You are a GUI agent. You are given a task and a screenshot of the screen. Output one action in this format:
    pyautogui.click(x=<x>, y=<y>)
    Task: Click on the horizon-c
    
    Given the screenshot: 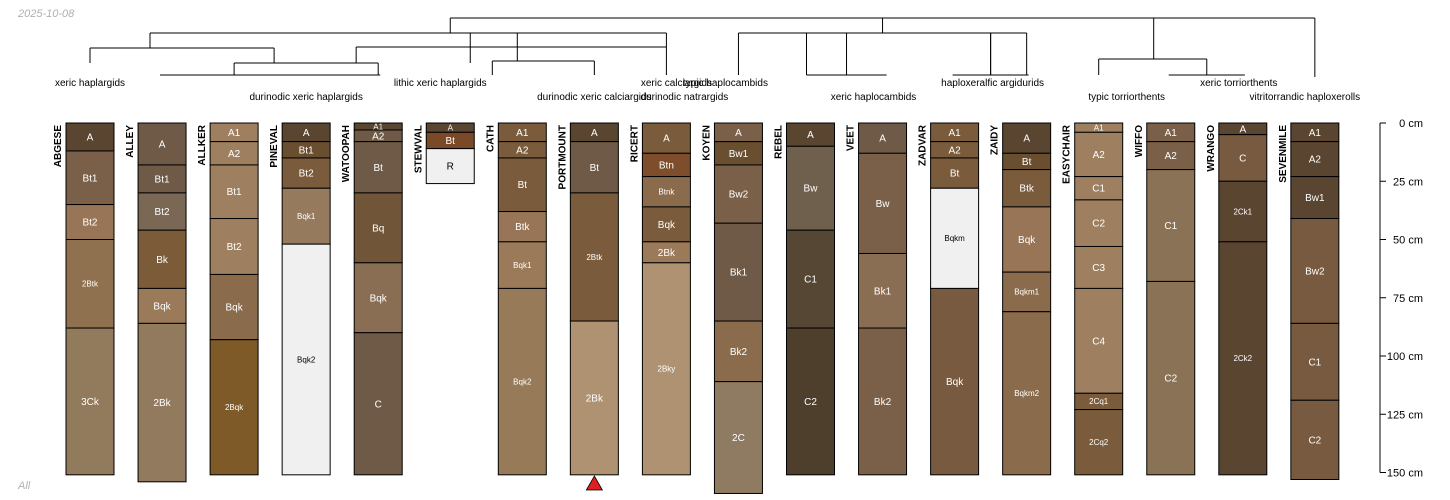 What is the action you would take?
    pyautogui.click(x=378, y=404)
    